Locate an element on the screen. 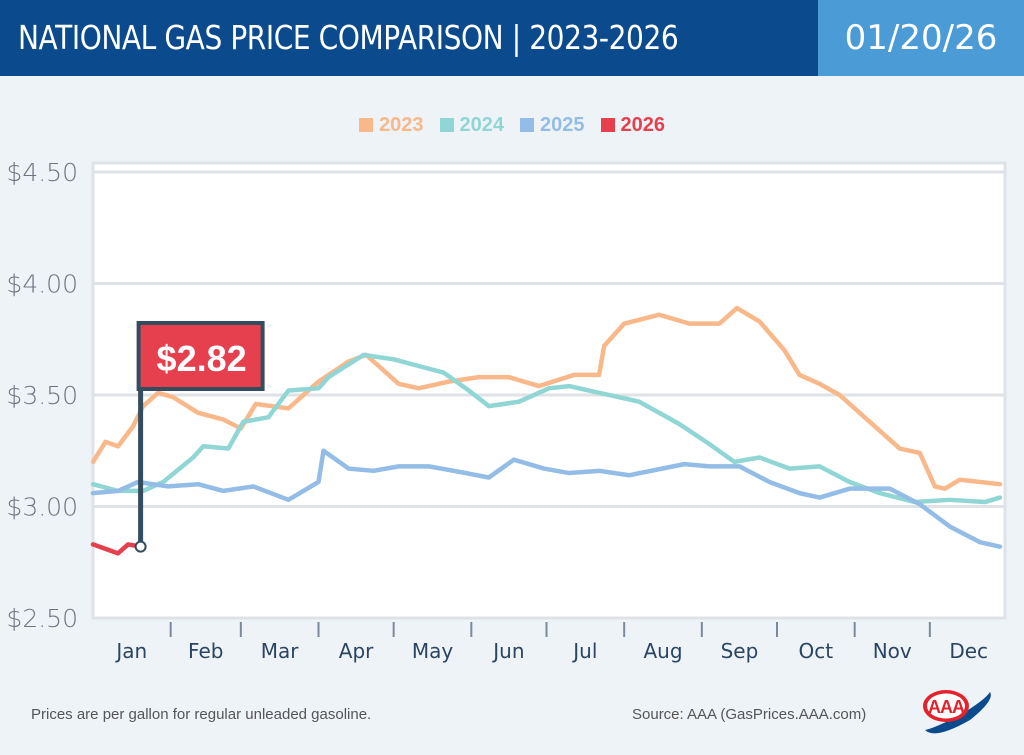  x-tick-label: Apr is located at coordinates (356, 651).